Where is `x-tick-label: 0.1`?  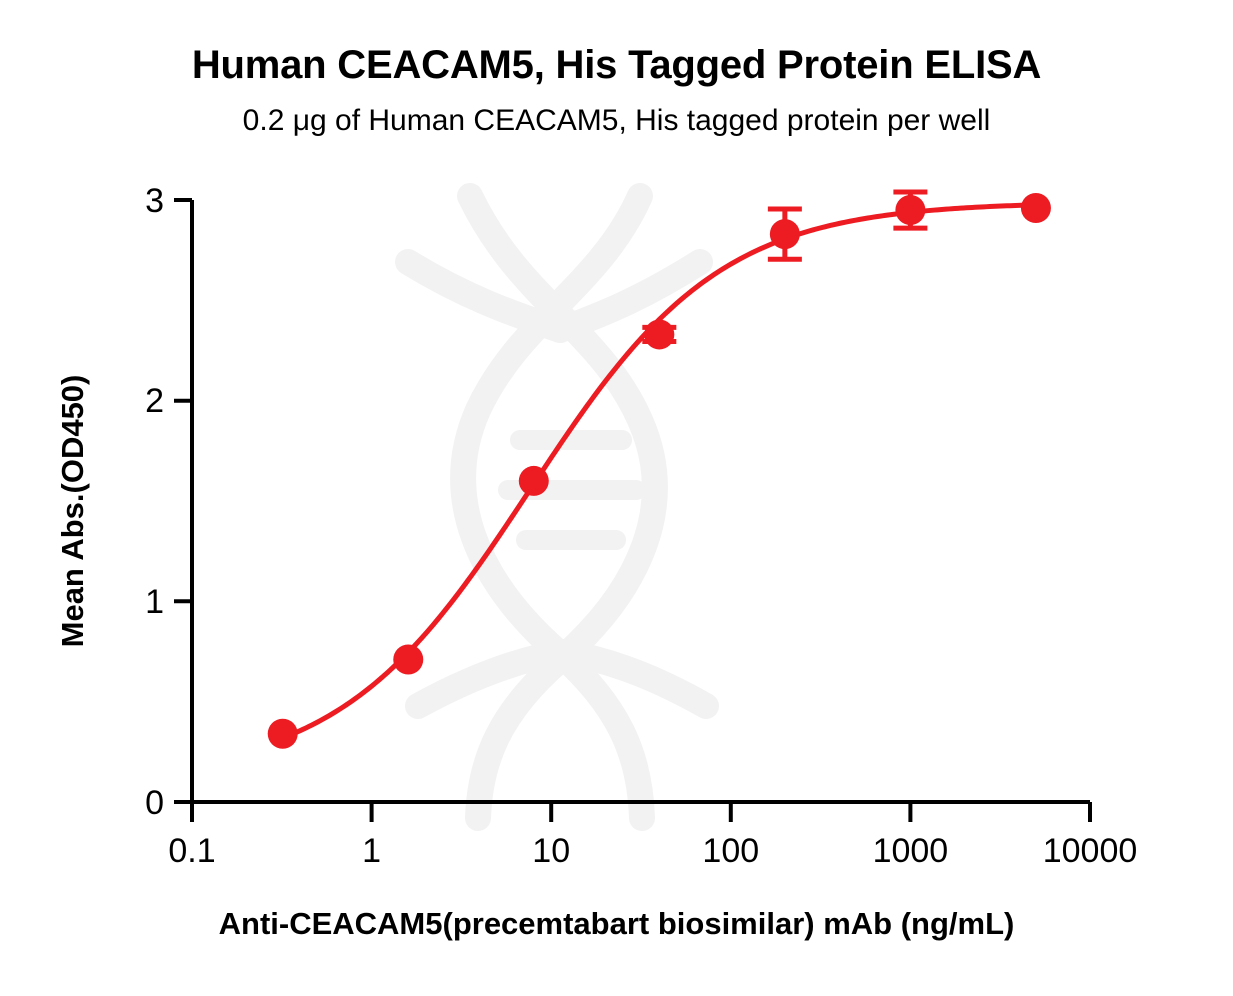 x-tick-label: 0.1 is located at coordinates (191, 851).